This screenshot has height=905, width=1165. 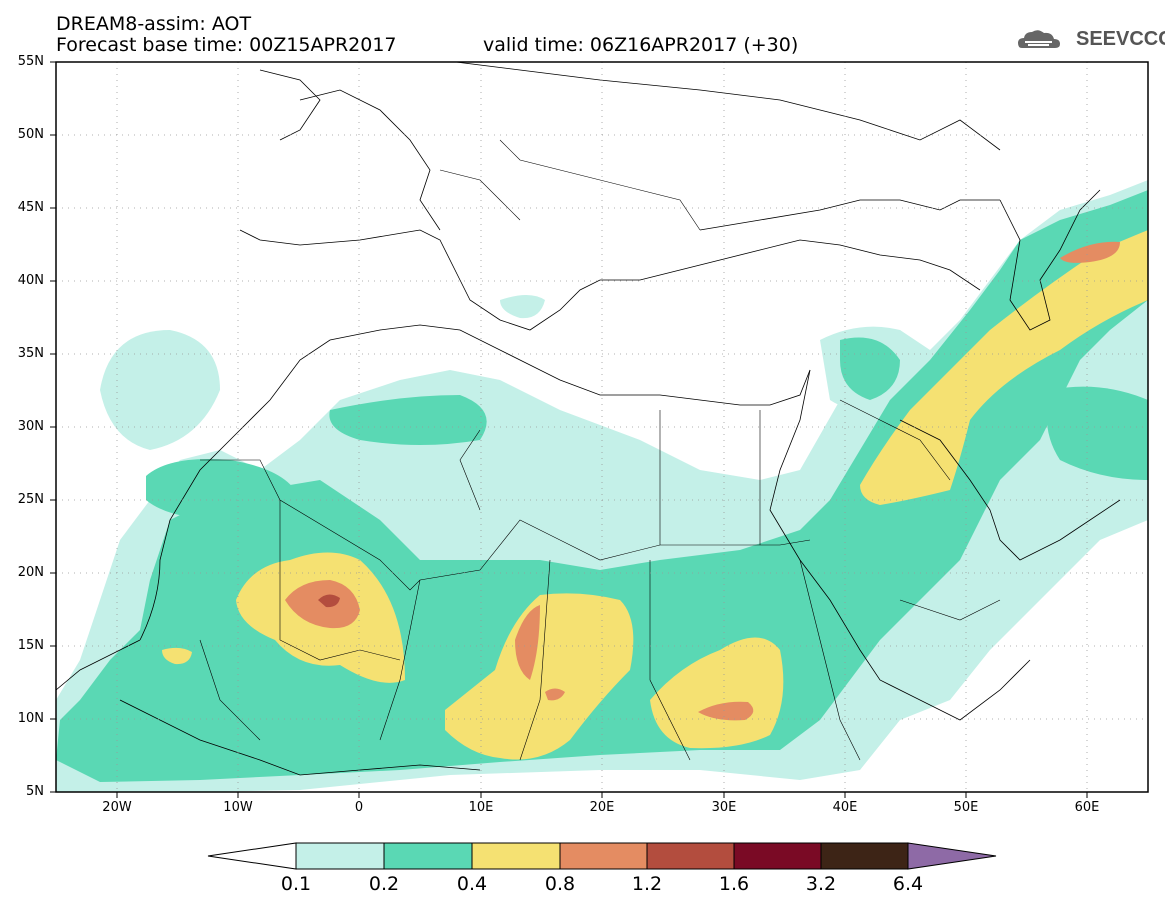 I want to click on colorbar-label: 0.8, so click(x=560, y=884).